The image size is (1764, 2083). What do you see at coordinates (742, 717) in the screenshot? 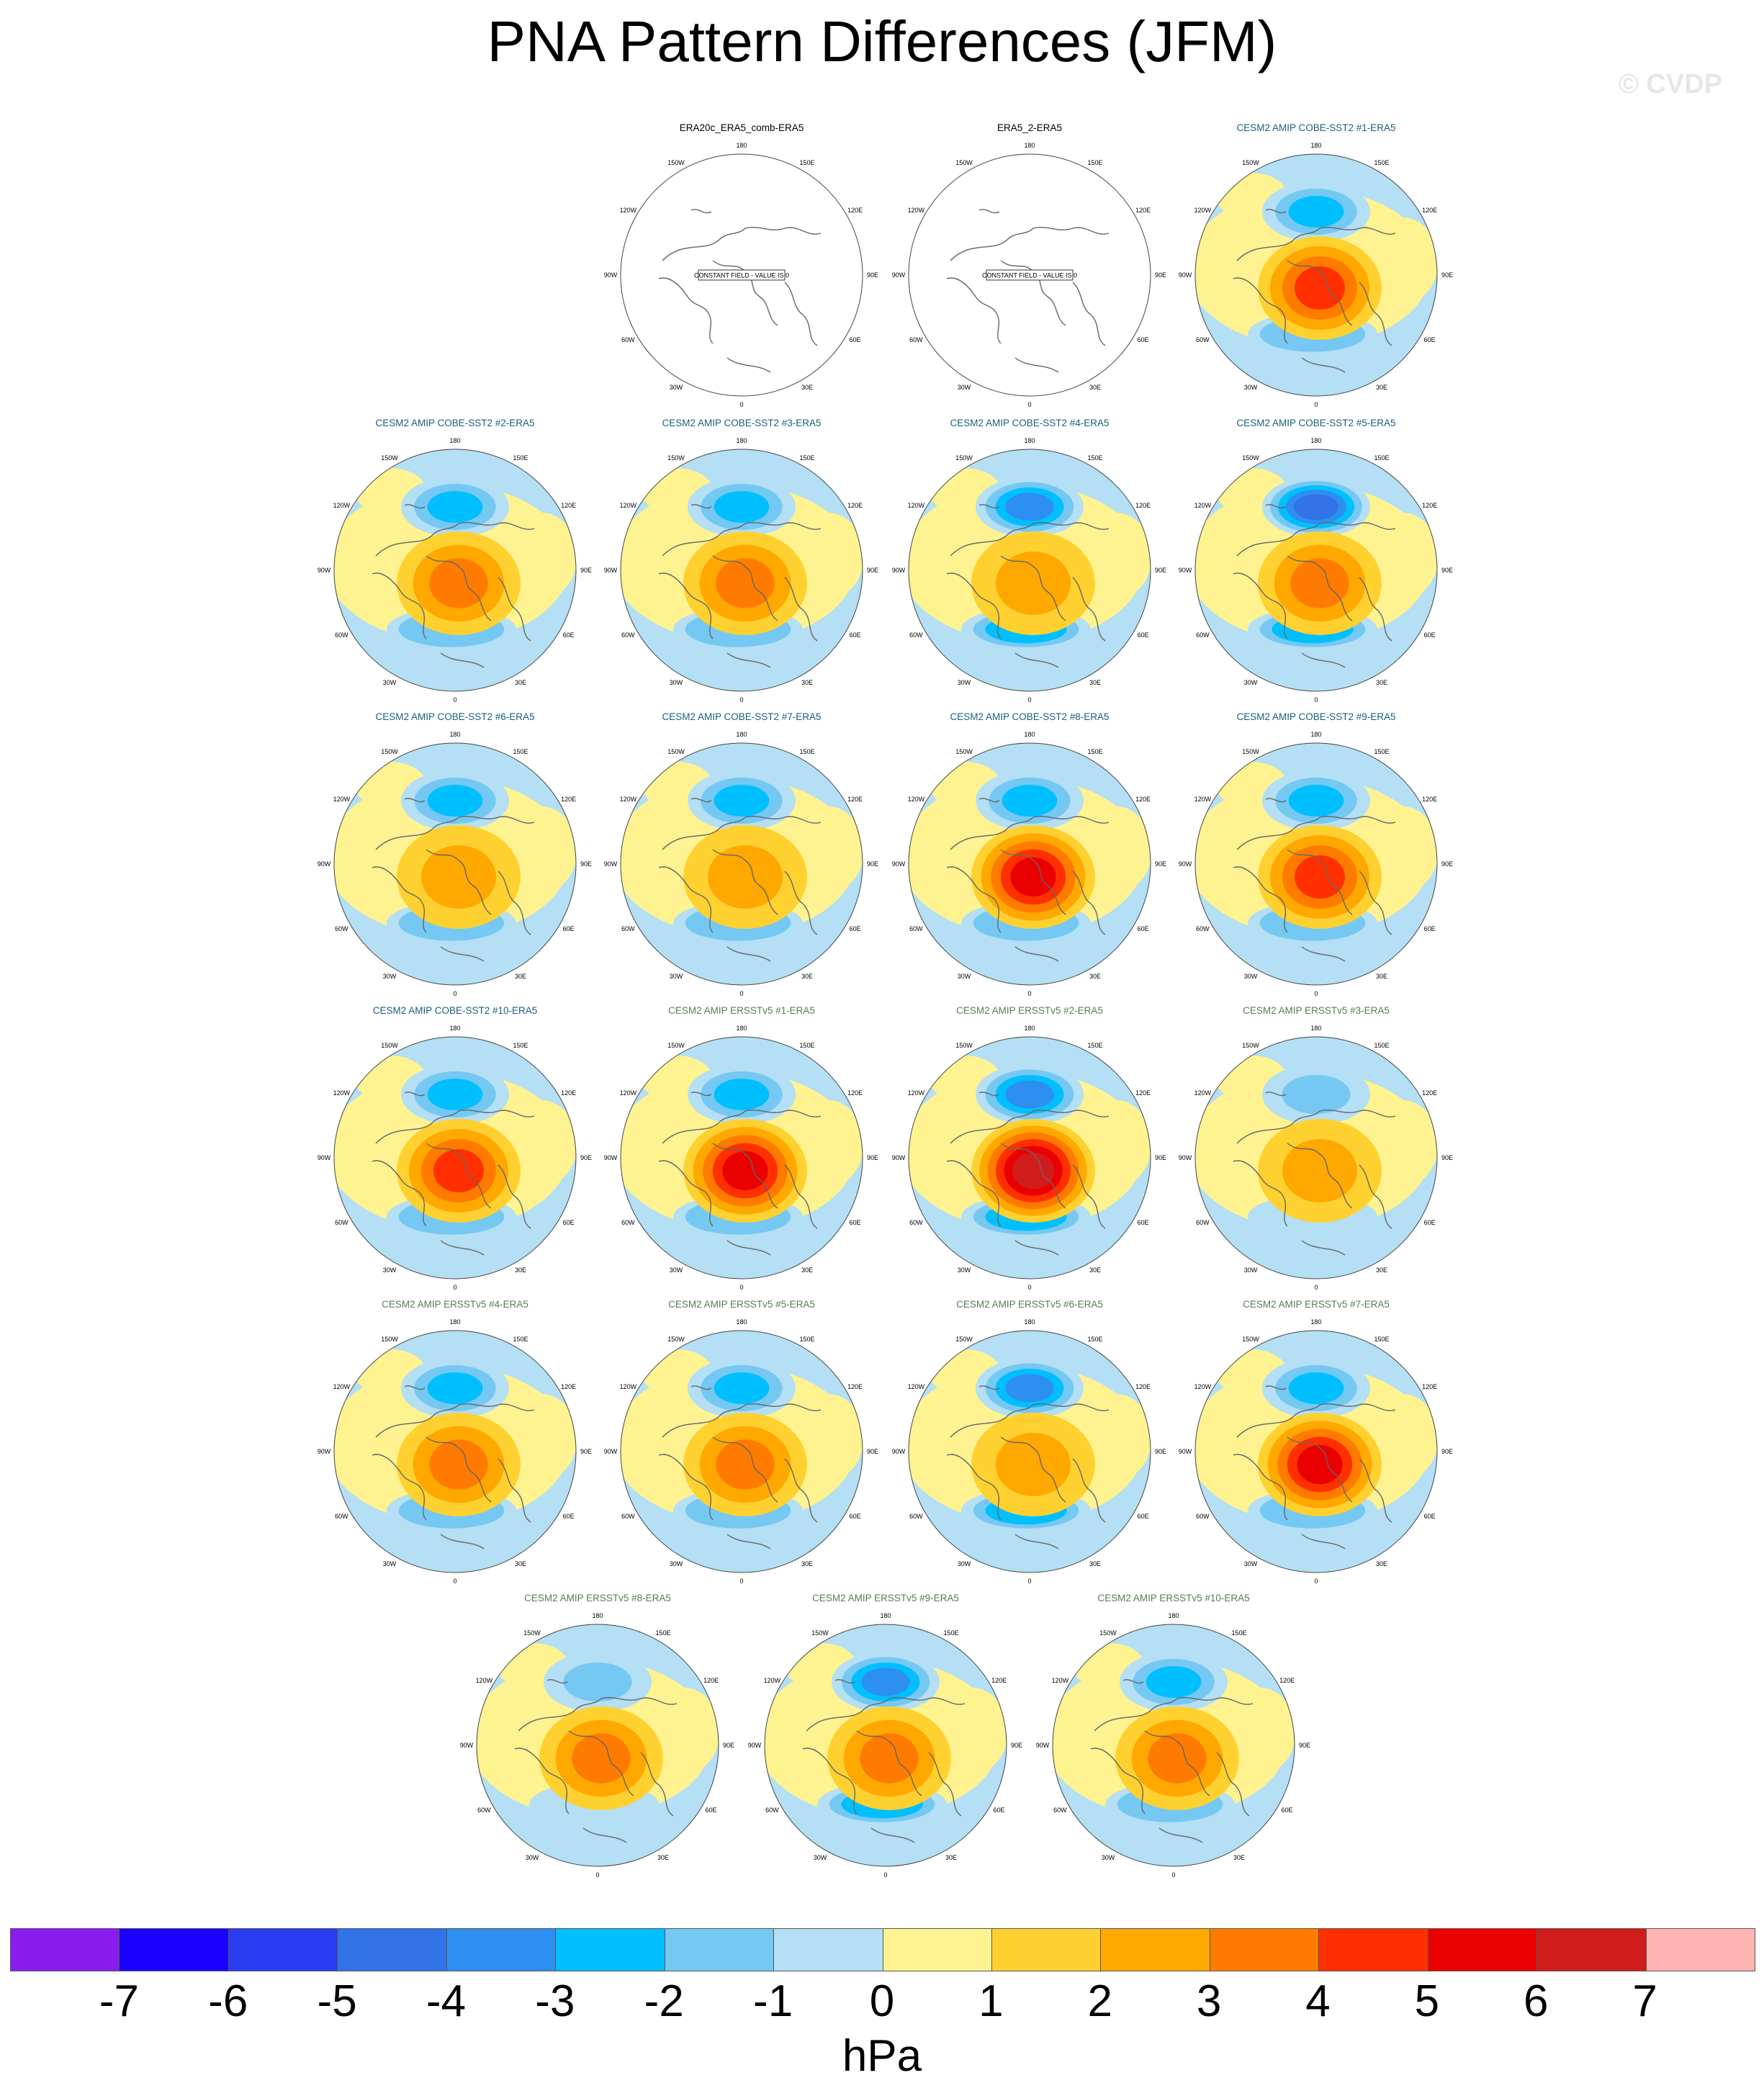
I see `panel-title: CESM2 AMIP COBE-SST2 #7-ERA5` at bounding box center [742, 717].